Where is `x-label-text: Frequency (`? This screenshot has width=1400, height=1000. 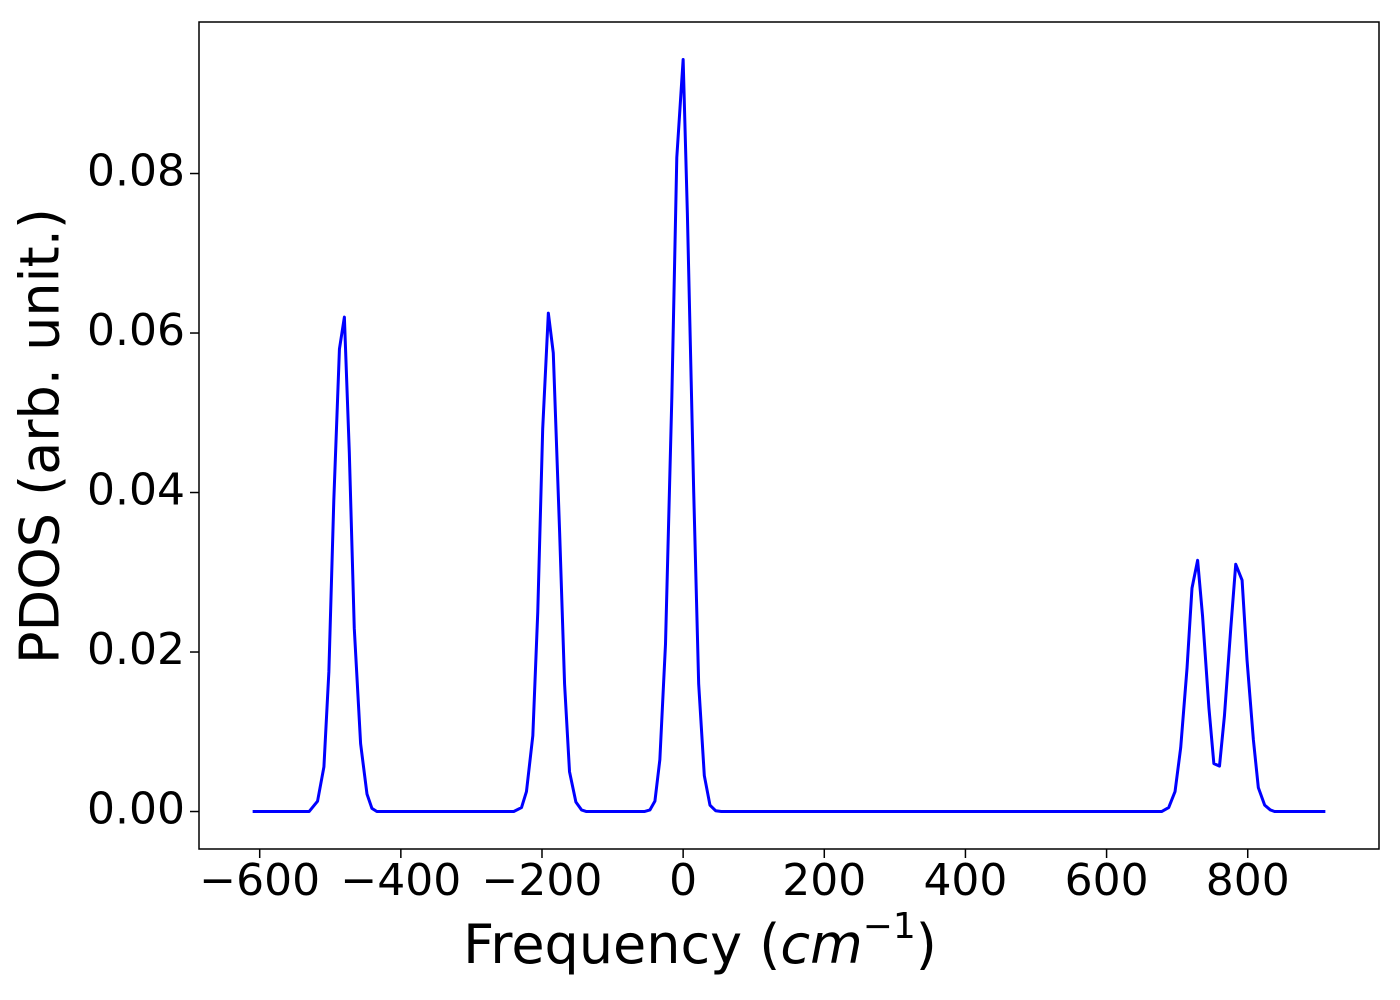 x-label-text: Frequency ( is located at coordinates (621, 944).